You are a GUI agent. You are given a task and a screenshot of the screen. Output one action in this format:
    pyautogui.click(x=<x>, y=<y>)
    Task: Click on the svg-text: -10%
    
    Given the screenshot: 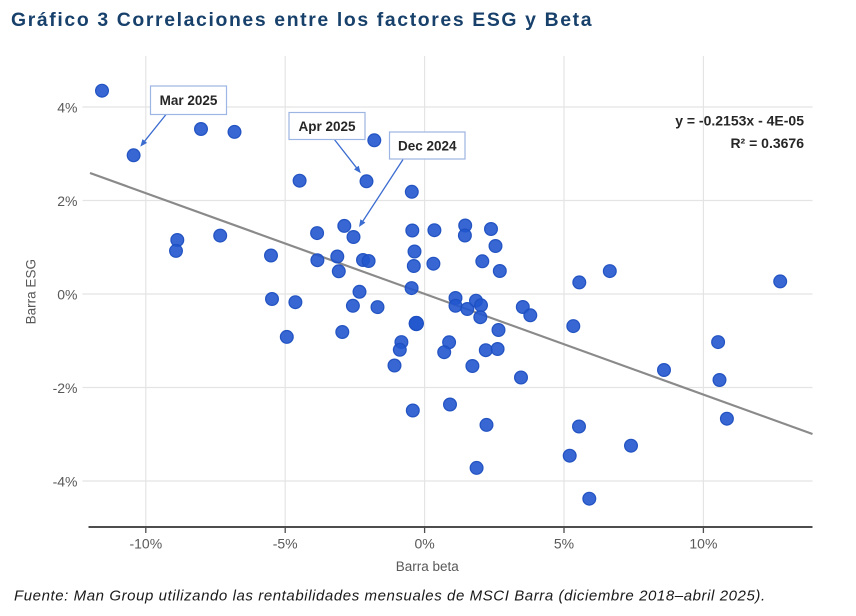 What is the action you would take?
    pyautogui.click(x=145, y=543)
    